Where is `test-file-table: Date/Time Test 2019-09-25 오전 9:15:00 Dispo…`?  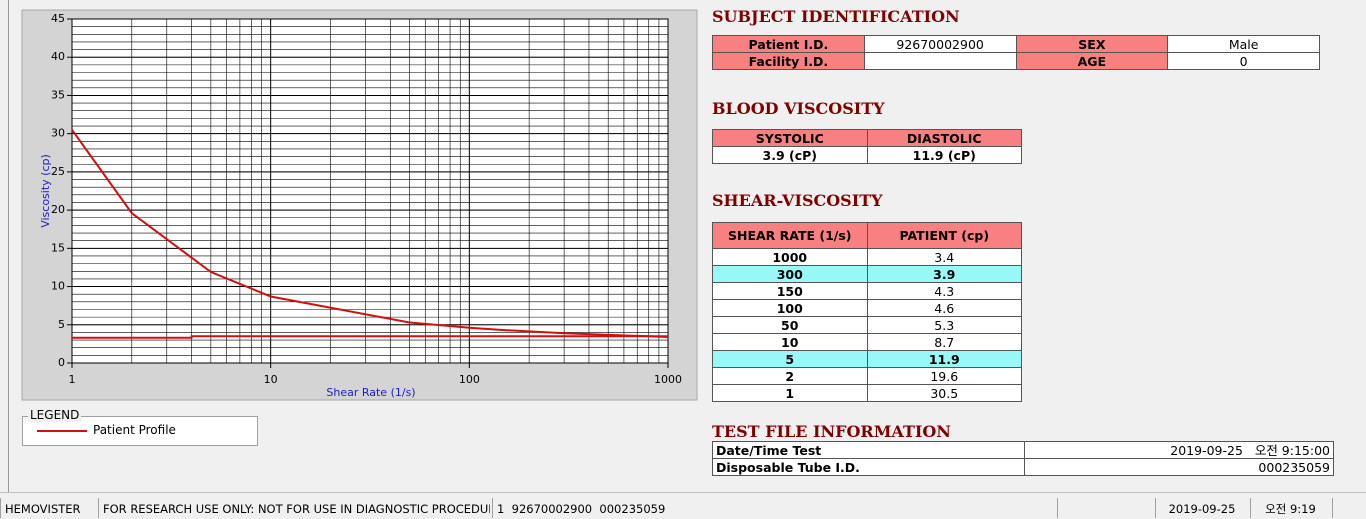
test-file-table: Date/Time Test 2019-09-25 오전 9:15:00 Dispo… is located at coordinates (1023, 458).